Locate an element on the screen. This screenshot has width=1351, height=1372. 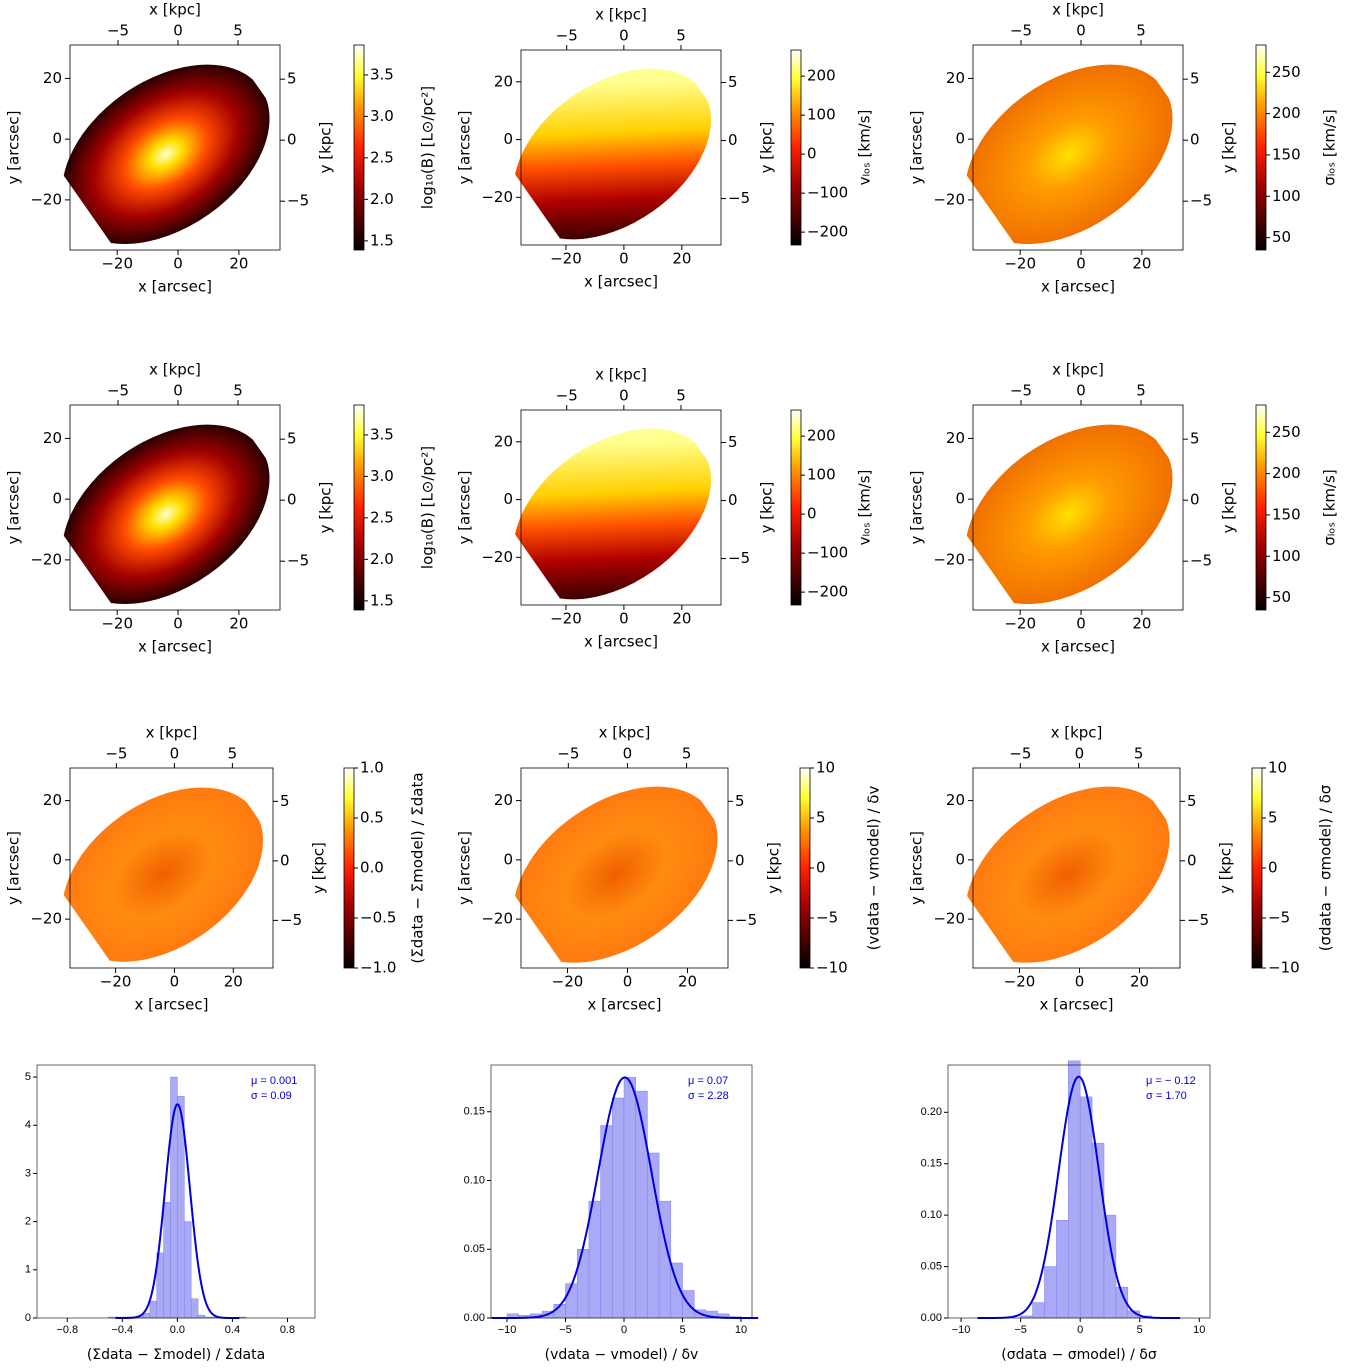
colorbar-tick-label: −200 is located at coordinates (827, 592).